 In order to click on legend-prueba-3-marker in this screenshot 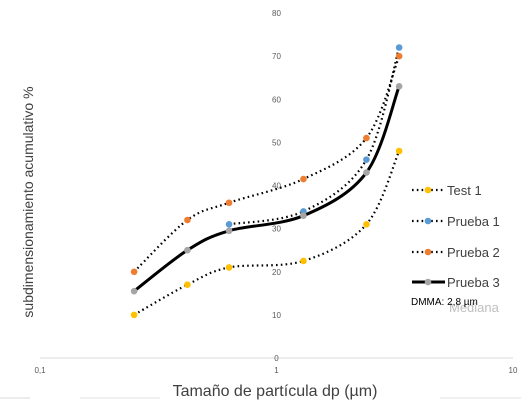, I will do `click(428, 282)`.